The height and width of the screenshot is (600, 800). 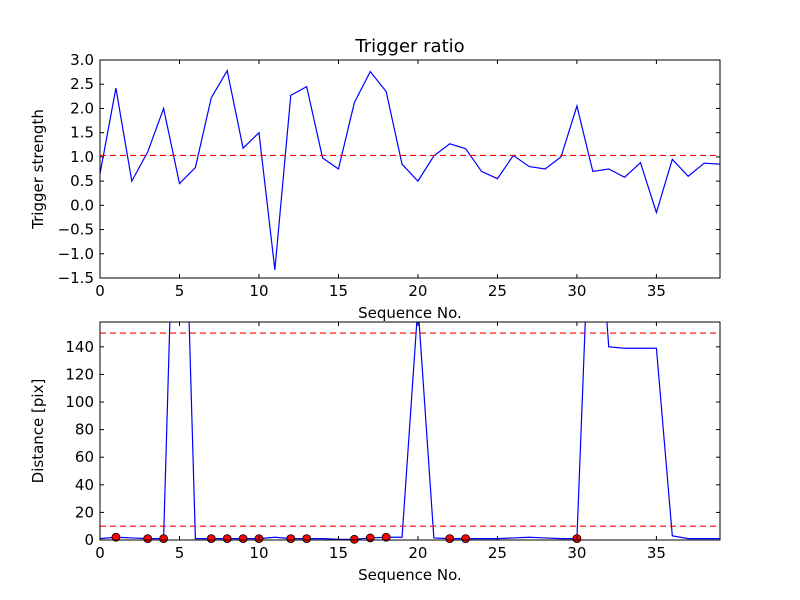 What do you see at coordinates (76, 254) in the screenshot?
I see `y-tick-label-0-1: −1.0` at bounding box center [76, 254].